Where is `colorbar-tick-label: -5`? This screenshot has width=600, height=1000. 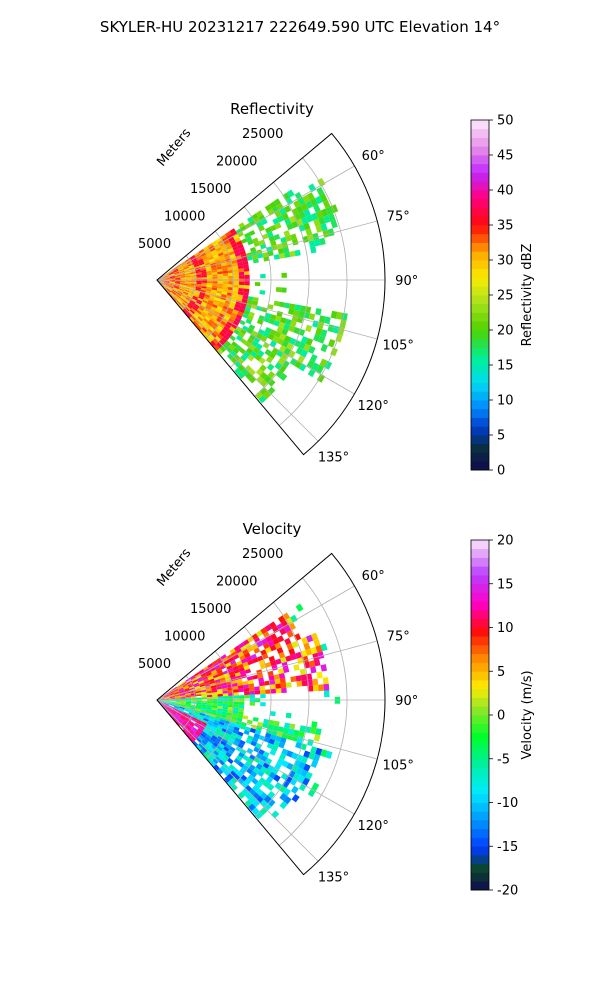 colorbar-tick-label: -5 is located at coordinates (503, 759).